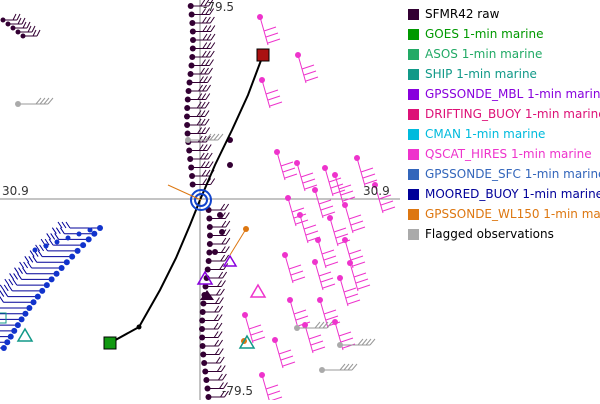 The image size is (600, 404). What do you see at coordinates (258, 290) in the screenshot?
I see `qscat-marker` at bounding box center [258, 290].